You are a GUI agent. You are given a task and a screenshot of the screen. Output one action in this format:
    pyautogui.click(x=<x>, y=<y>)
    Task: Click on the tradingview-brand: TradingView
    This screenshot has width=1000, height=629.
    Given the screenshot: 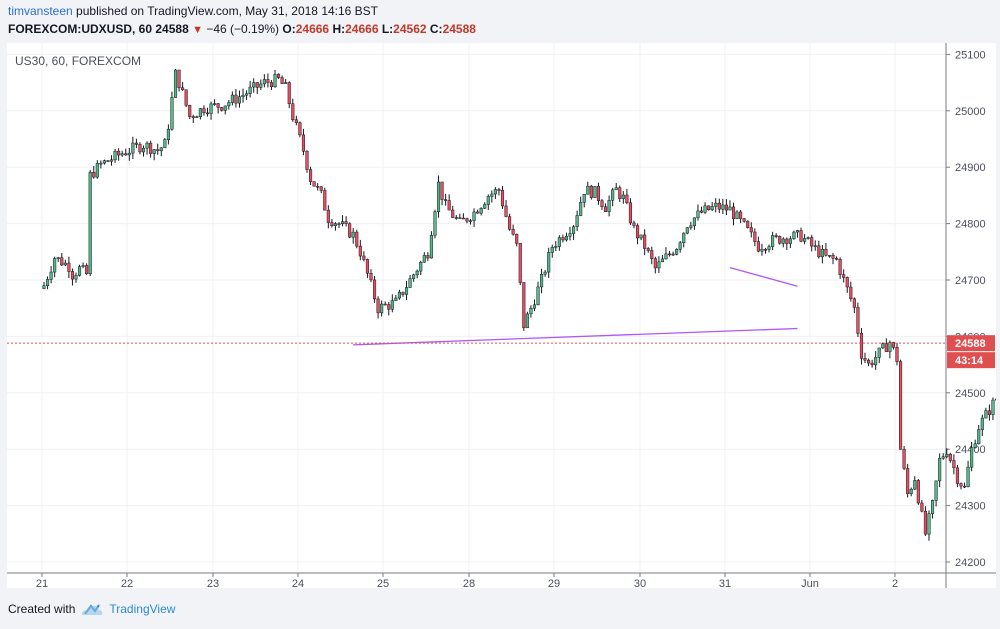 What is the action you would take?
    pyautogui.click(x=128, y=609)
    